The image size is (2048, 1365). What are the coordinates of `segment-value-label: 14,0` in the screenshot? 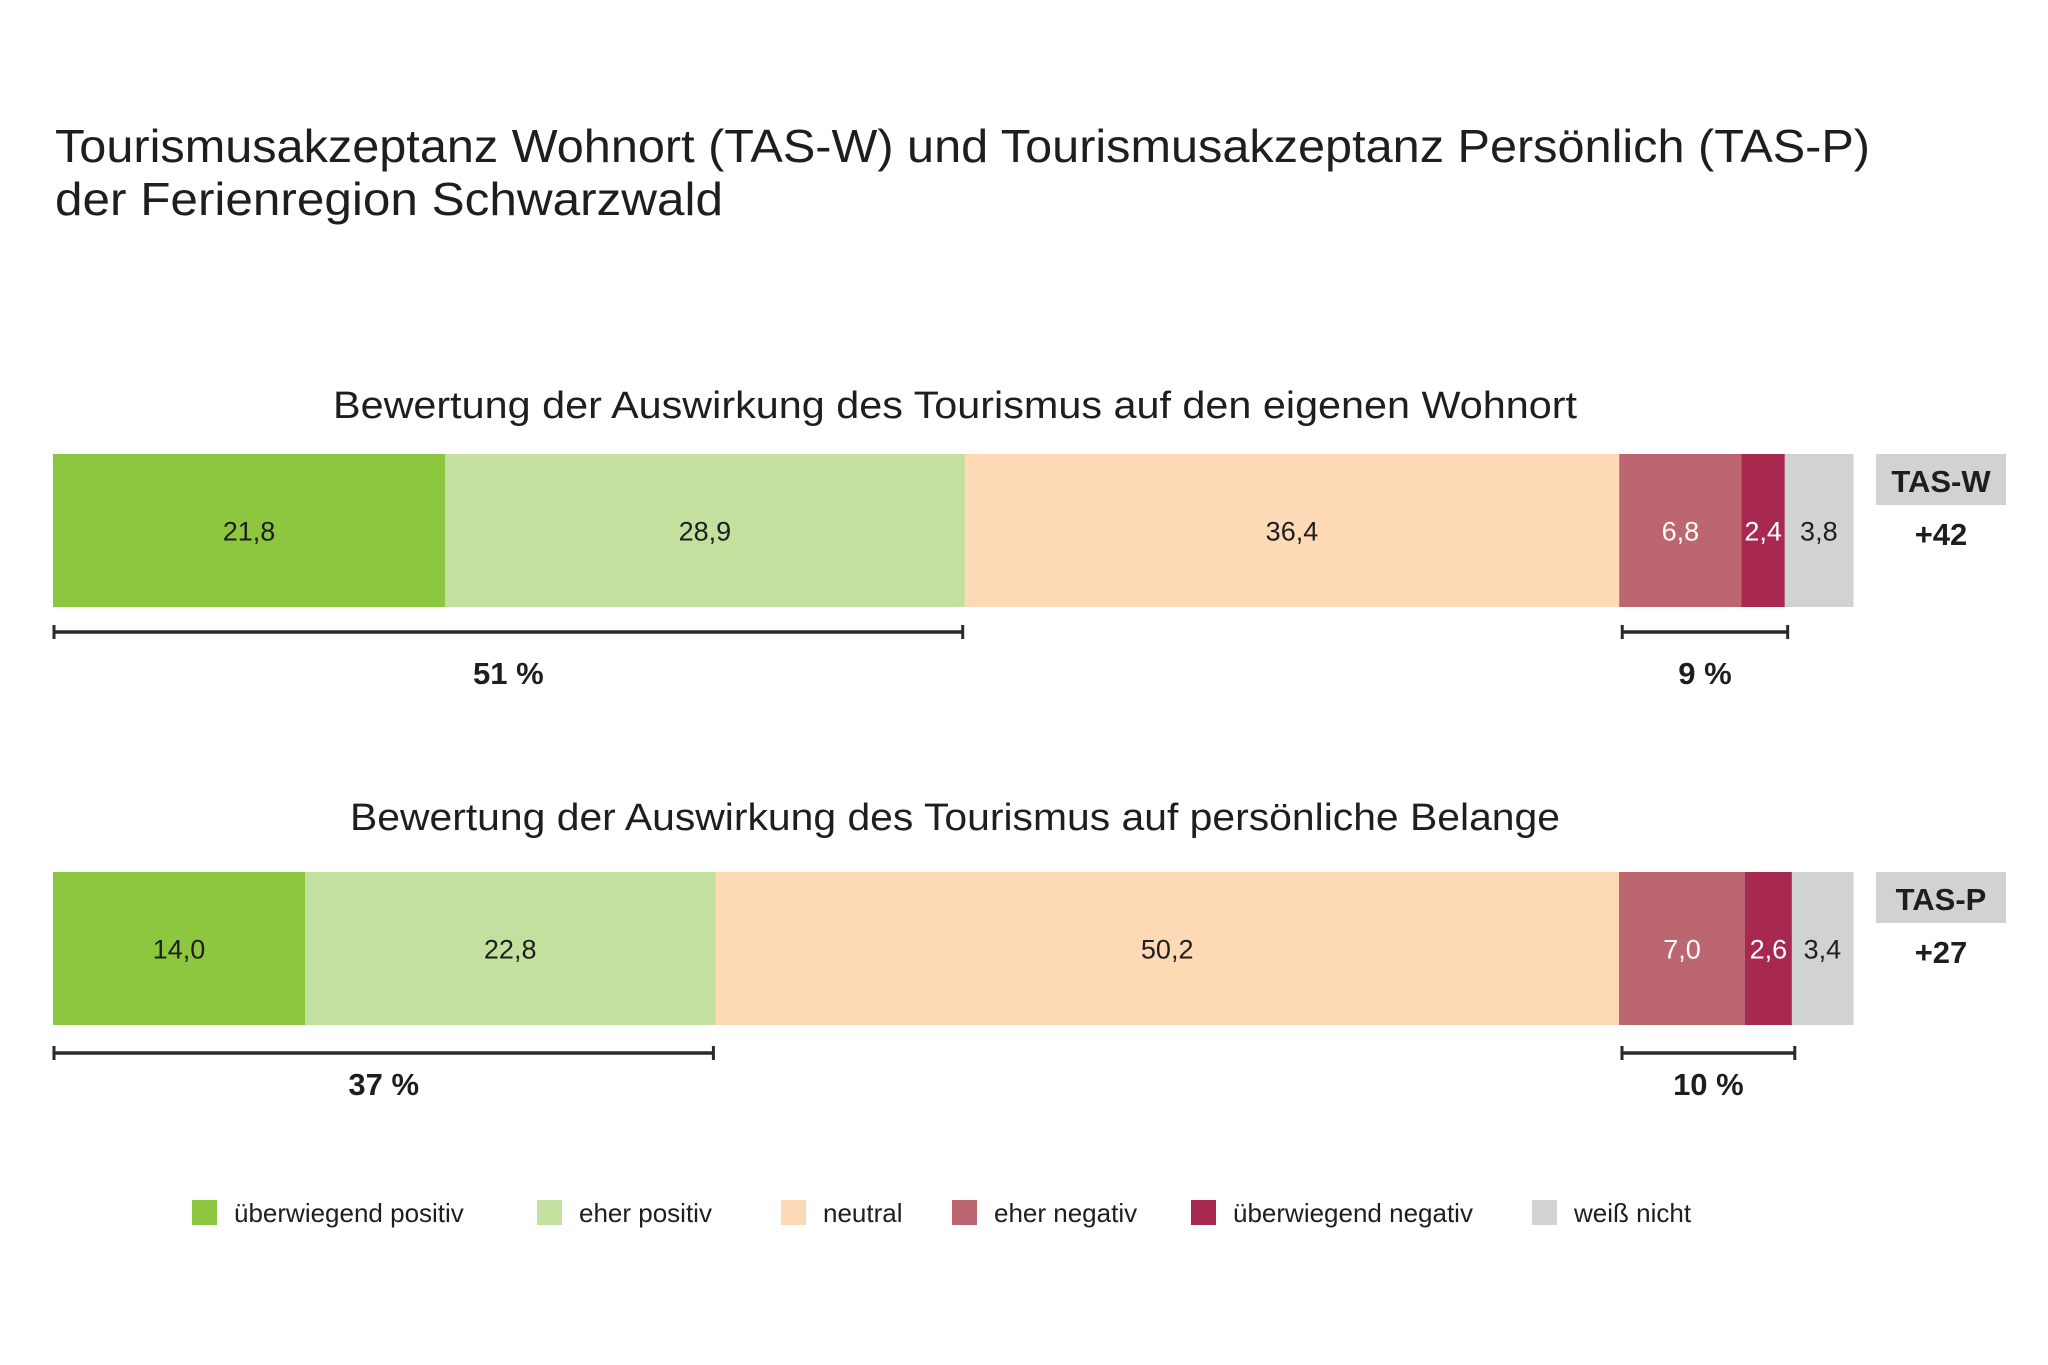 It's located at (179, 950).